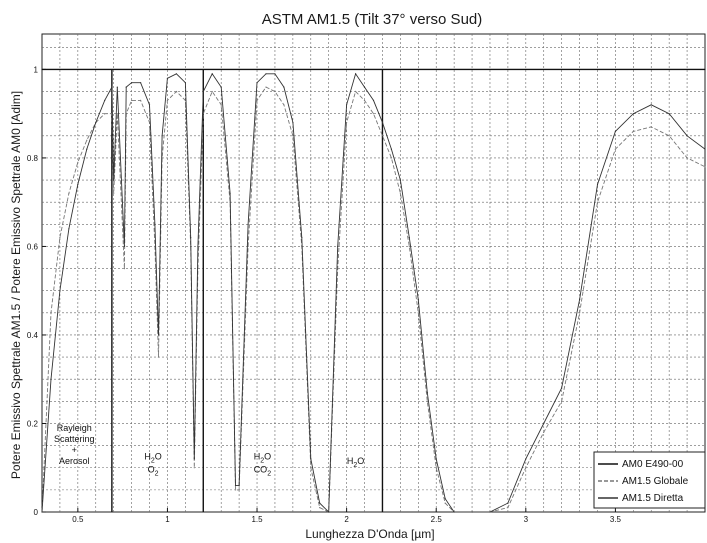  What do you see at coordinates (437, 519) in the screenshot?
I see `x-tick-label: 2.5` at bounding box center [437, 519].